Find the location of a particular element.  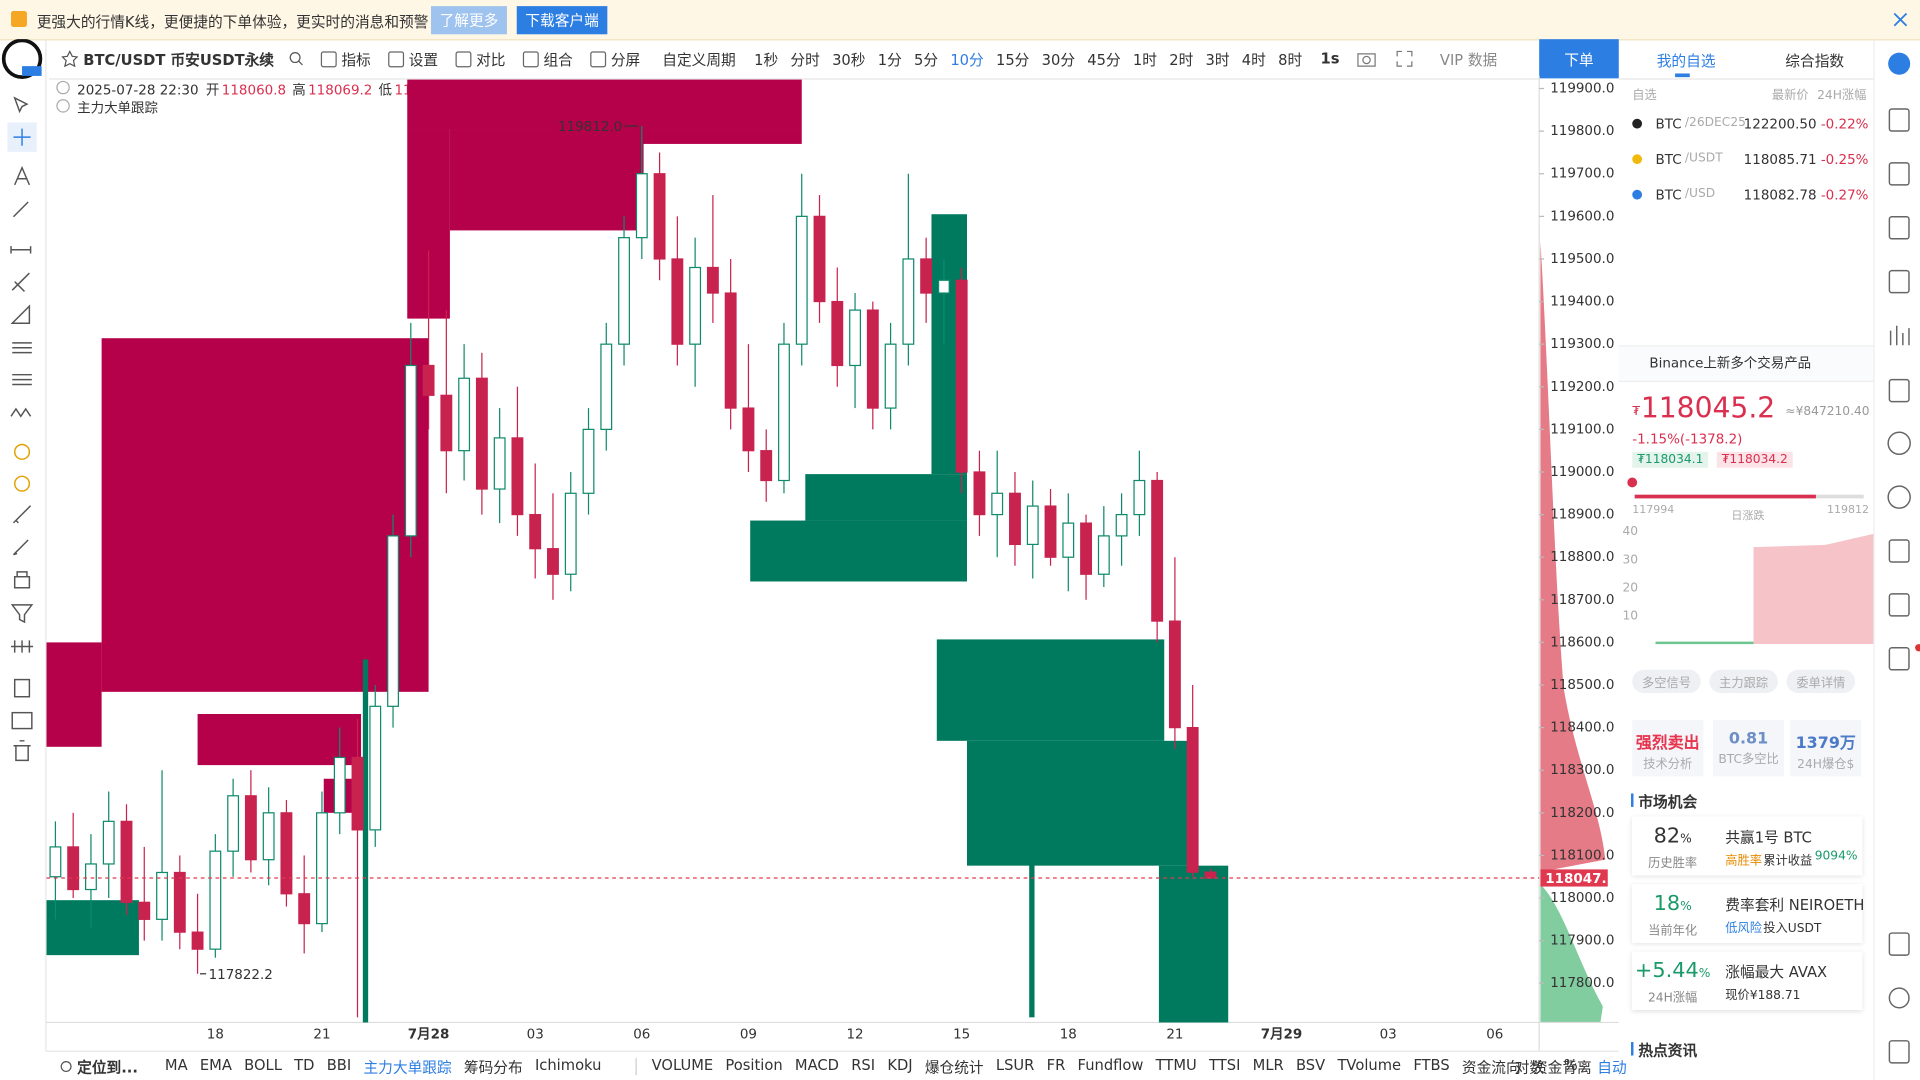

opp-desc: 投入USDT is located at coordinates (1792, 929).